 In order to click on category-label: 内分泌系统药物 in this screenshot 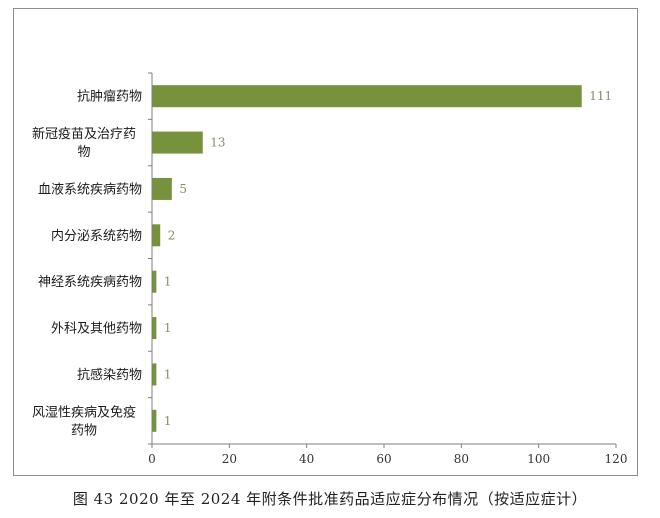, I will do `click(96, 236)`.